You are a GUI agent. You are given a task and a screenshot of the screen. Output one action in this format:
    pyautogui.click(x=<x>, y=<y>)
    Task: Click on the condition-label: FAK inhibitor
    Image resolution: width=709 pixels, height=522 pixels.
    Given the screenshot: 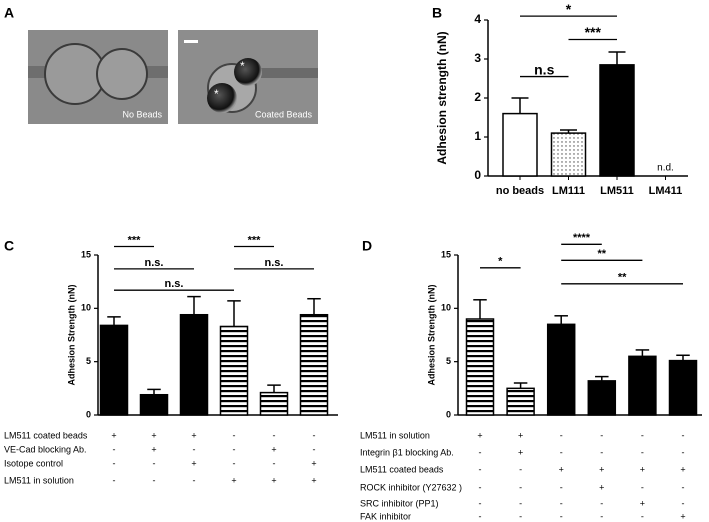 What is the action you would take?
    pyautogui.click(x=385, y=516)
    